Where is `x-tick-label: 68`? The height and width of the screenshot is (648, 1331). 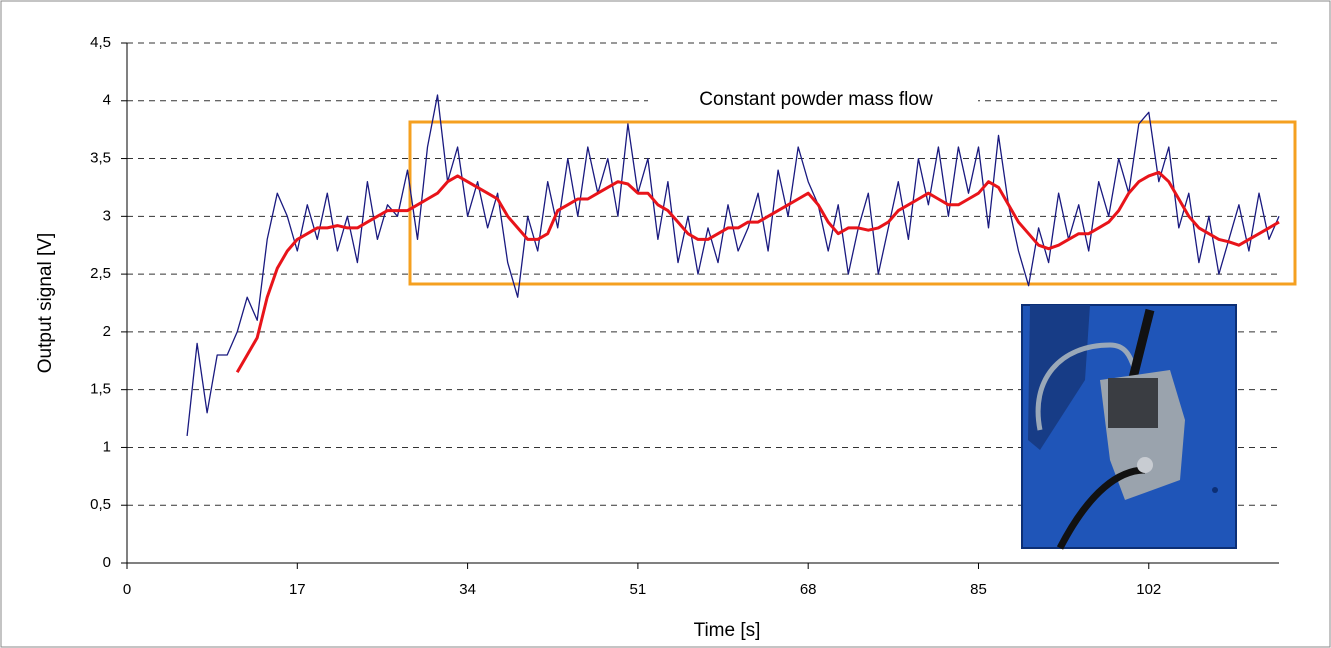 x-tick-label: 68 is located at coordinates (808, 589).